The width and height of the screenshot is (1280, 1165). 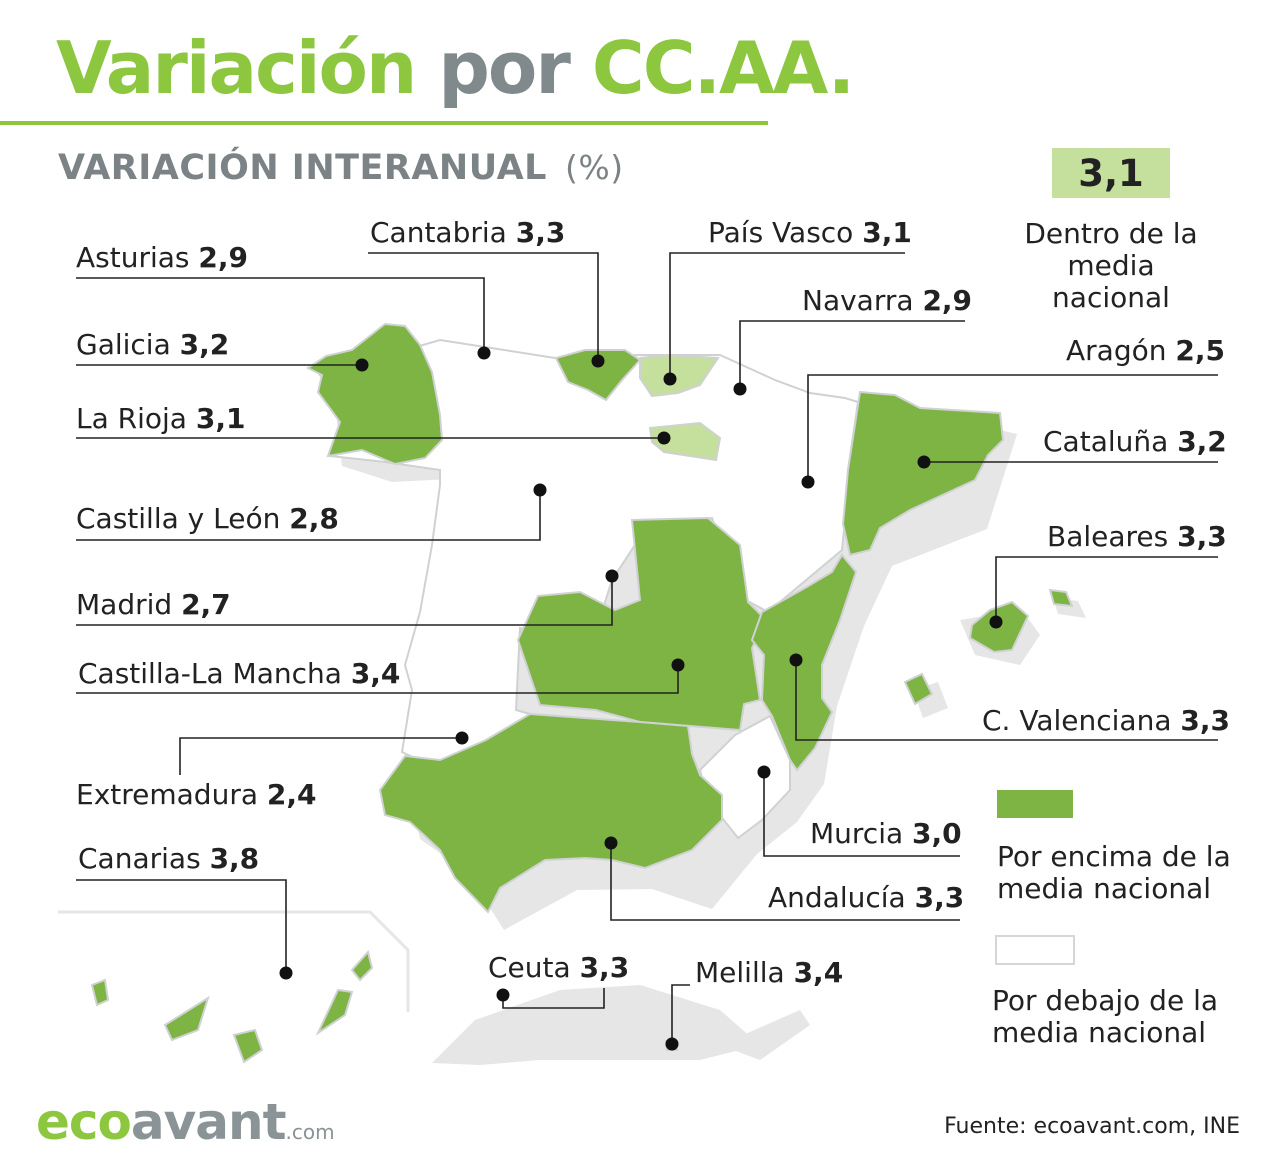 I want to click on label-madrid: Madrid 2,7, so click(x=153, y=605).